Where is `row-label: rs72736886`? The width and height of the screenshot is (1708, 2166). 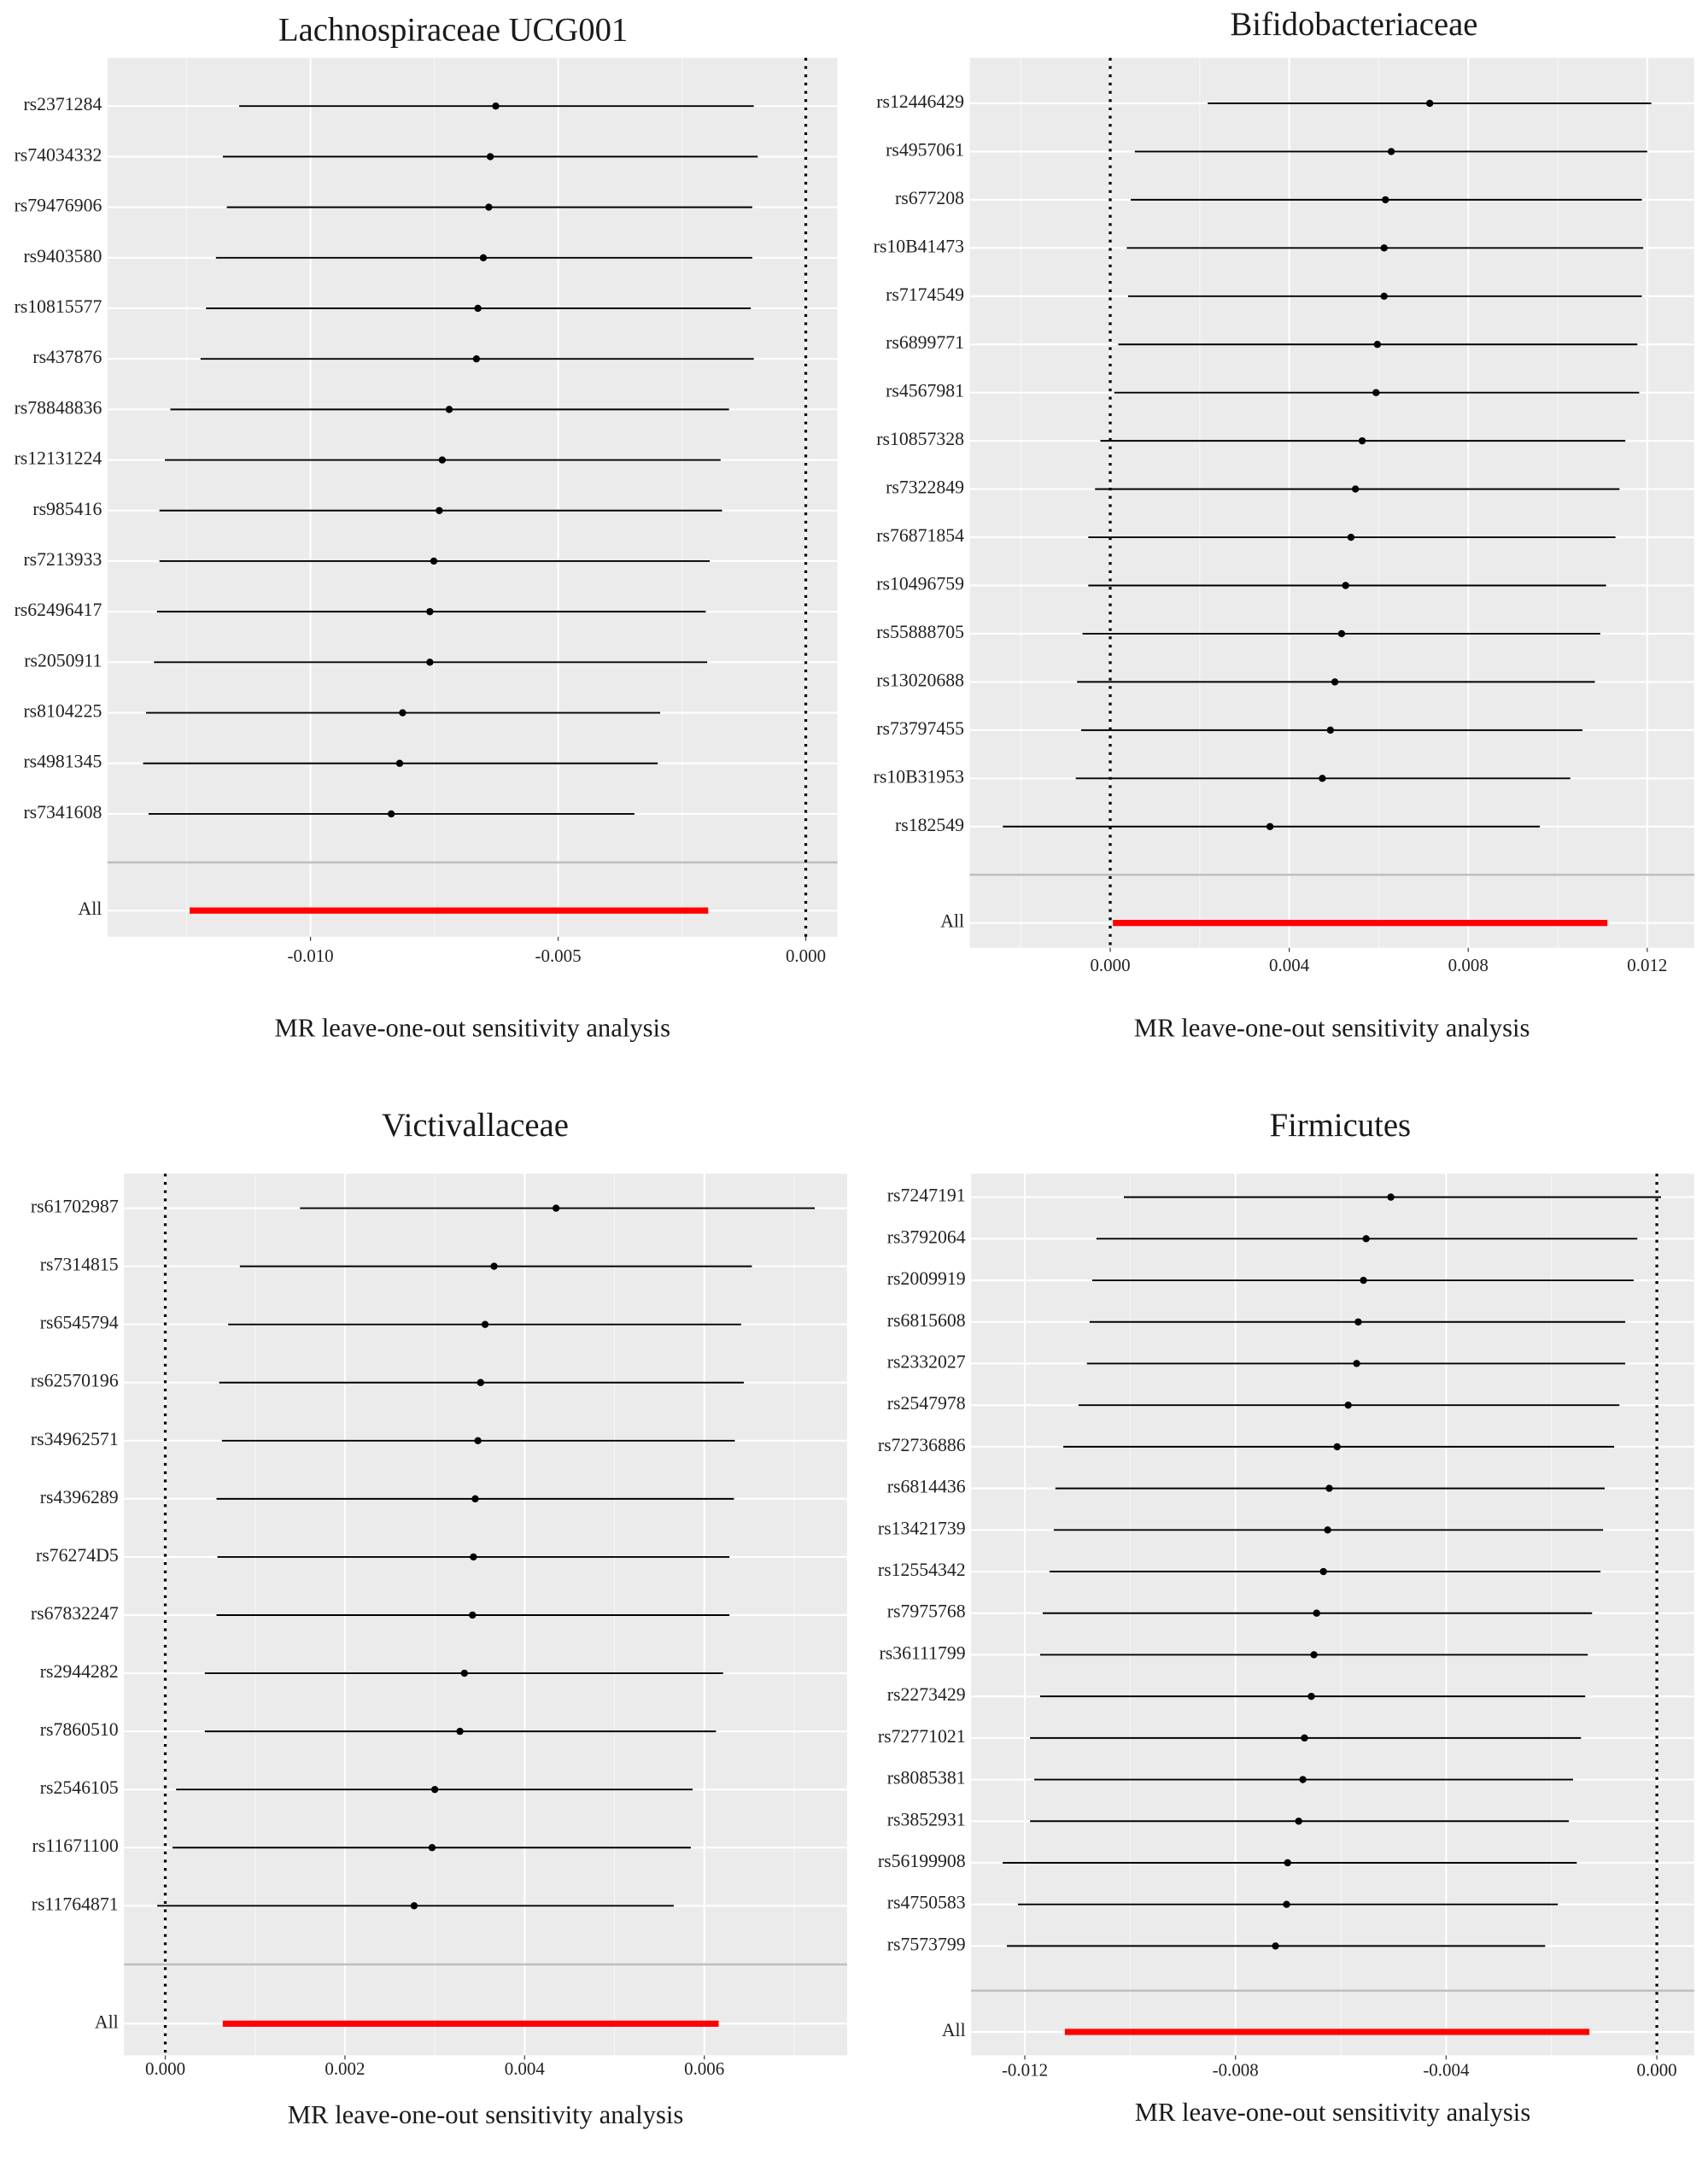
row-label: rs72736886 is located at coordinates (922, 1445).